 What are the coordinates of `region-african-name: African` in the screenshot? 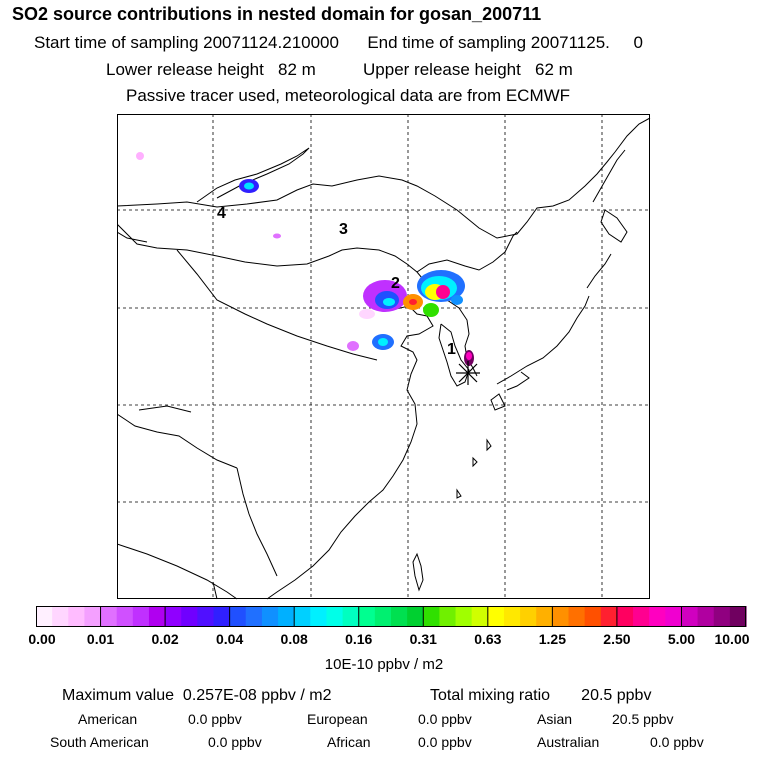 It's located at (349, 742).